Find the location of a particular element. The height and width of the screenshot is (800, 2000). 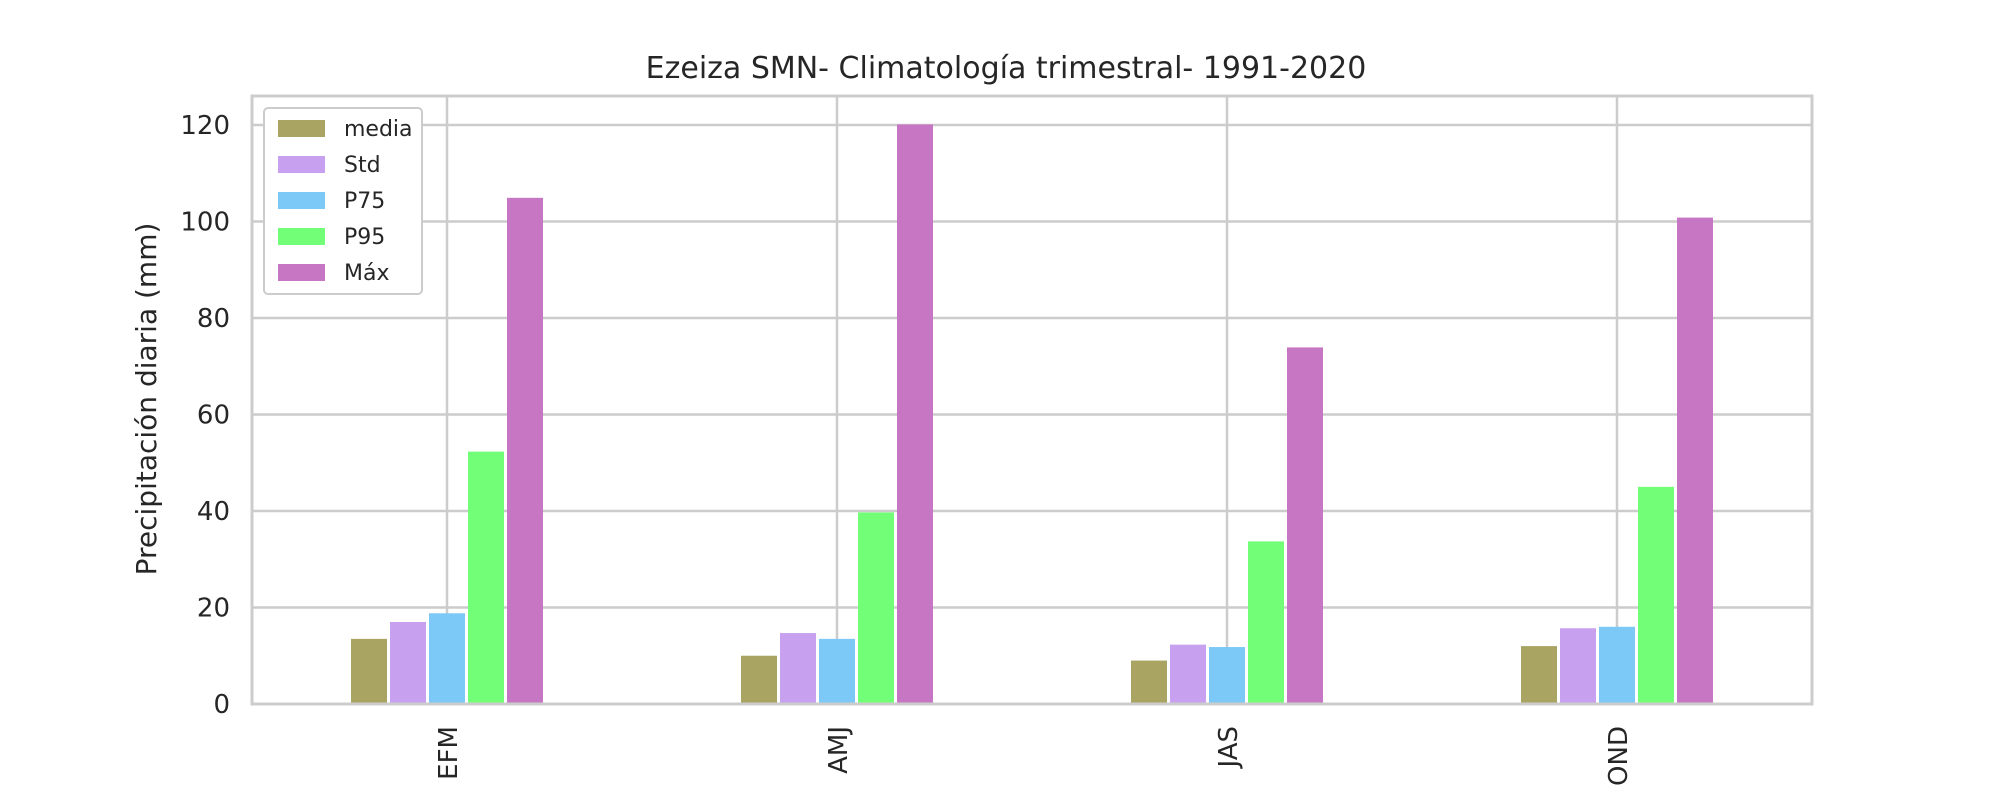

bar-OND-P75 is located at coordinates (1617, 665).